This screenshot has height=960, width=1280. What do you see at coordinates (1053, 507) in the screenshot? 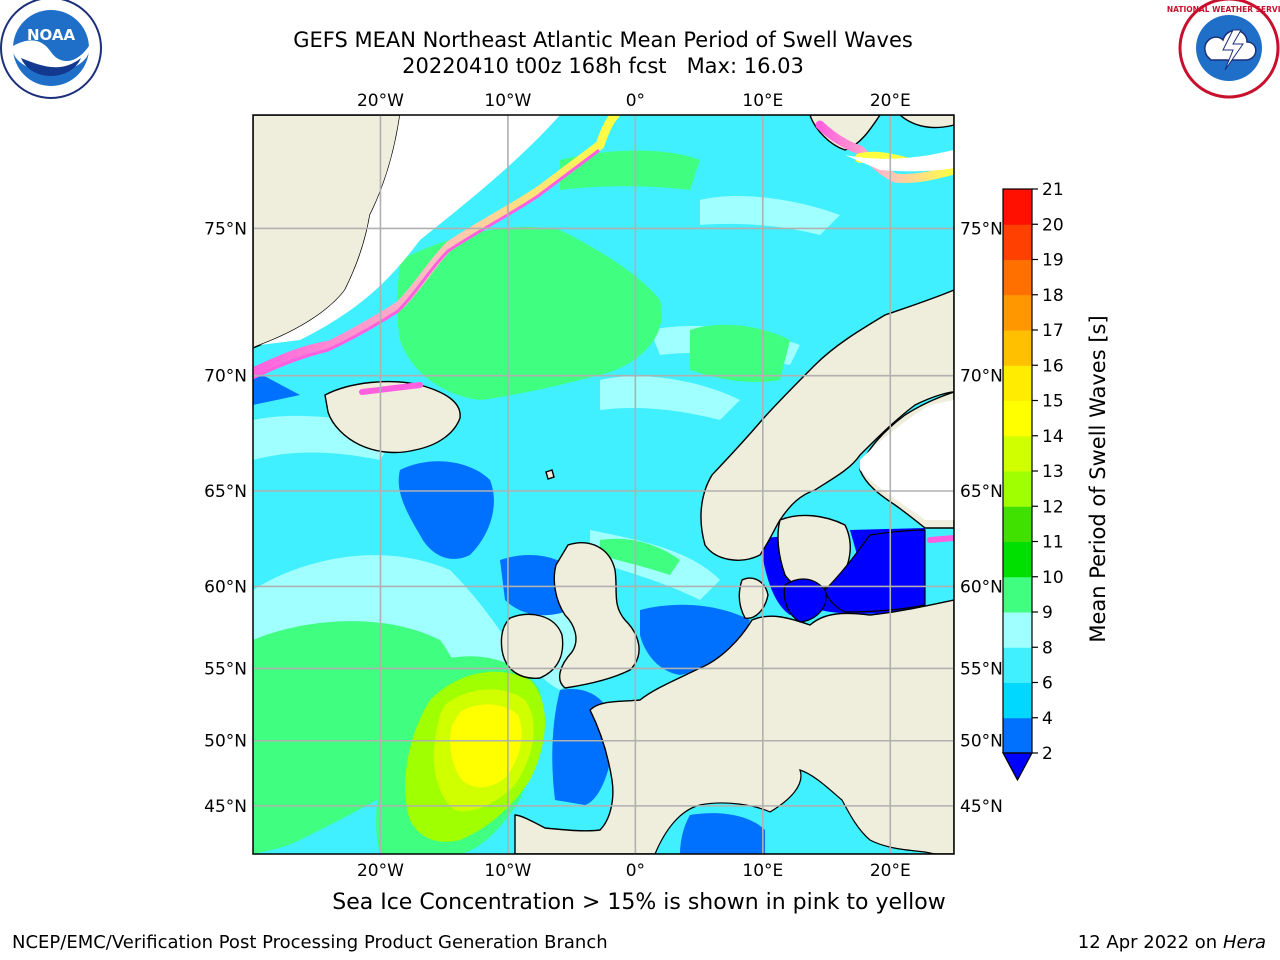
I see `colorbar-tick-label: 12` at bounding box center [1053, 507].